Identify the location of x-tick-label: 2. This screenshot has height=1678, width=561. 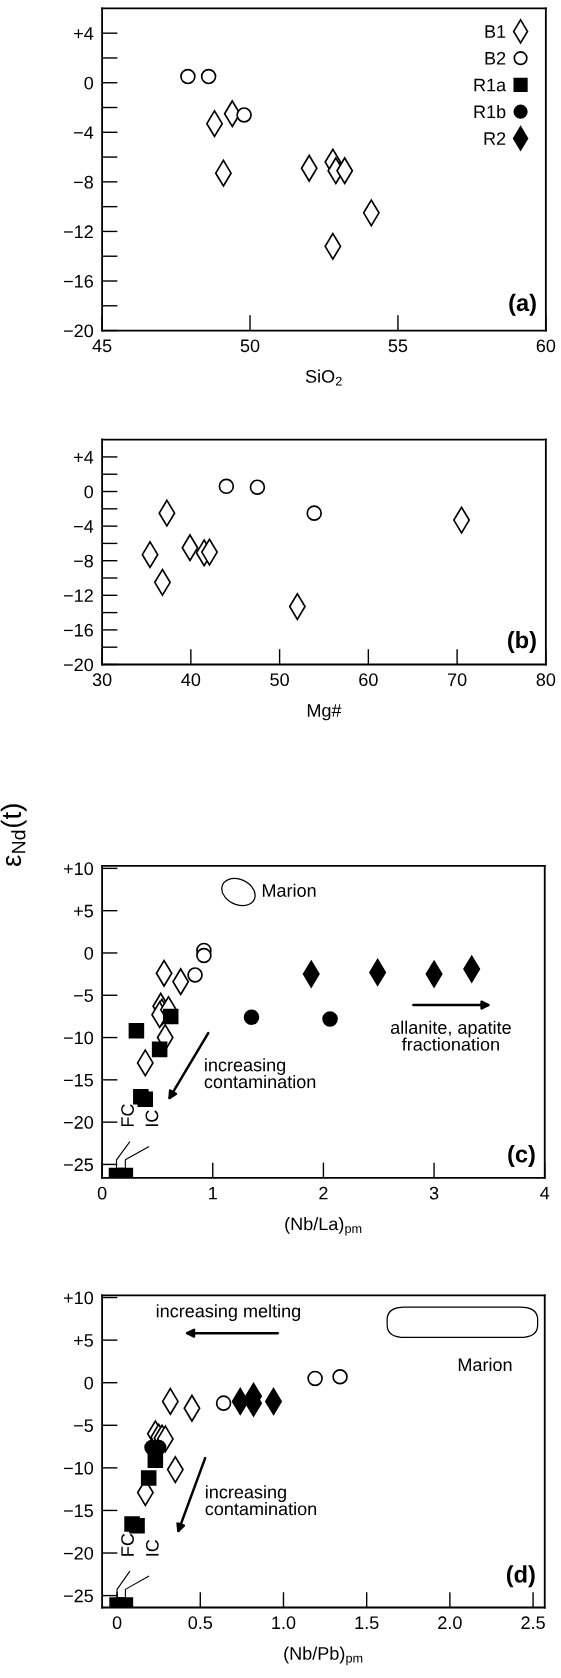
(323, 1193).